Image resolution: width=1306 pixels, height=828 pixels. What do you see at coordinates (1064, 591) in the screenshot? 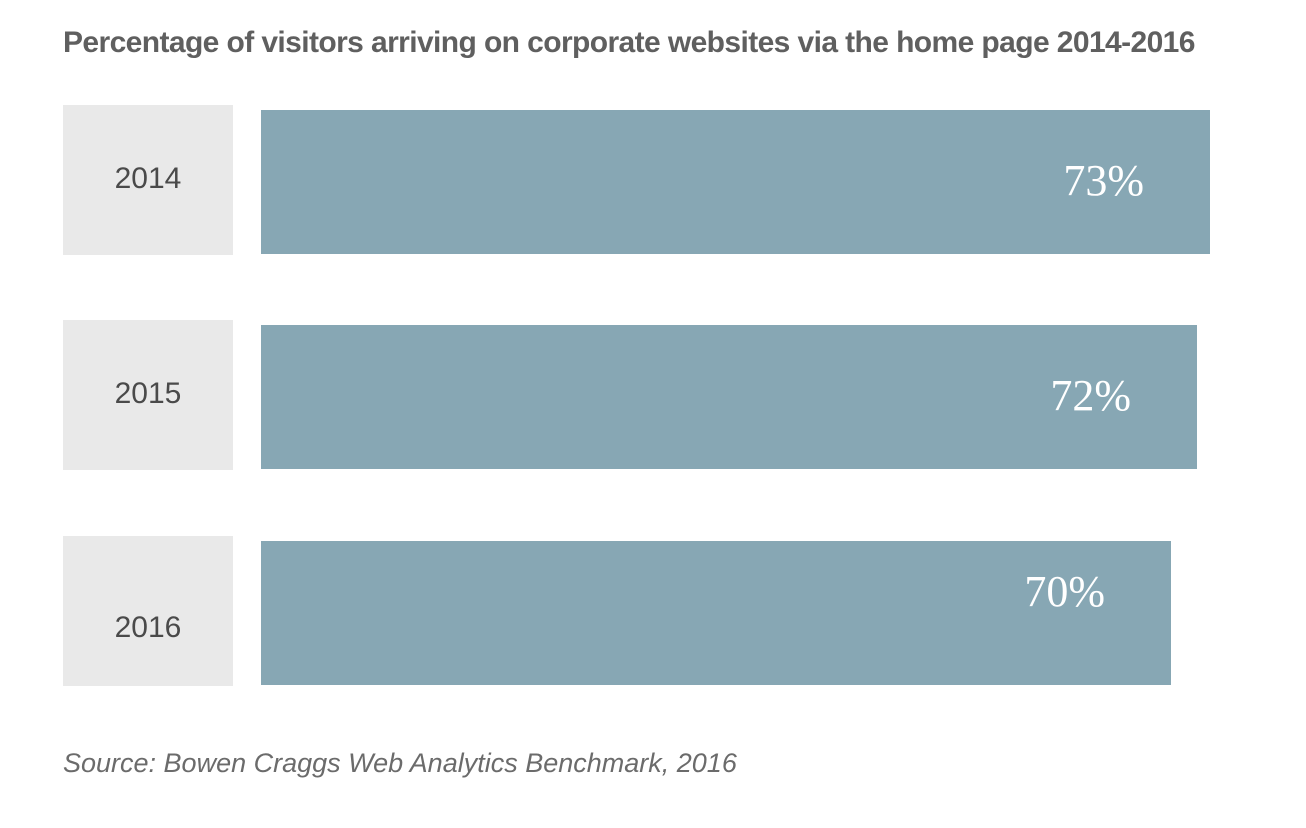
I see `value-label-2016: 70%` at bounding box center [1064, 591].